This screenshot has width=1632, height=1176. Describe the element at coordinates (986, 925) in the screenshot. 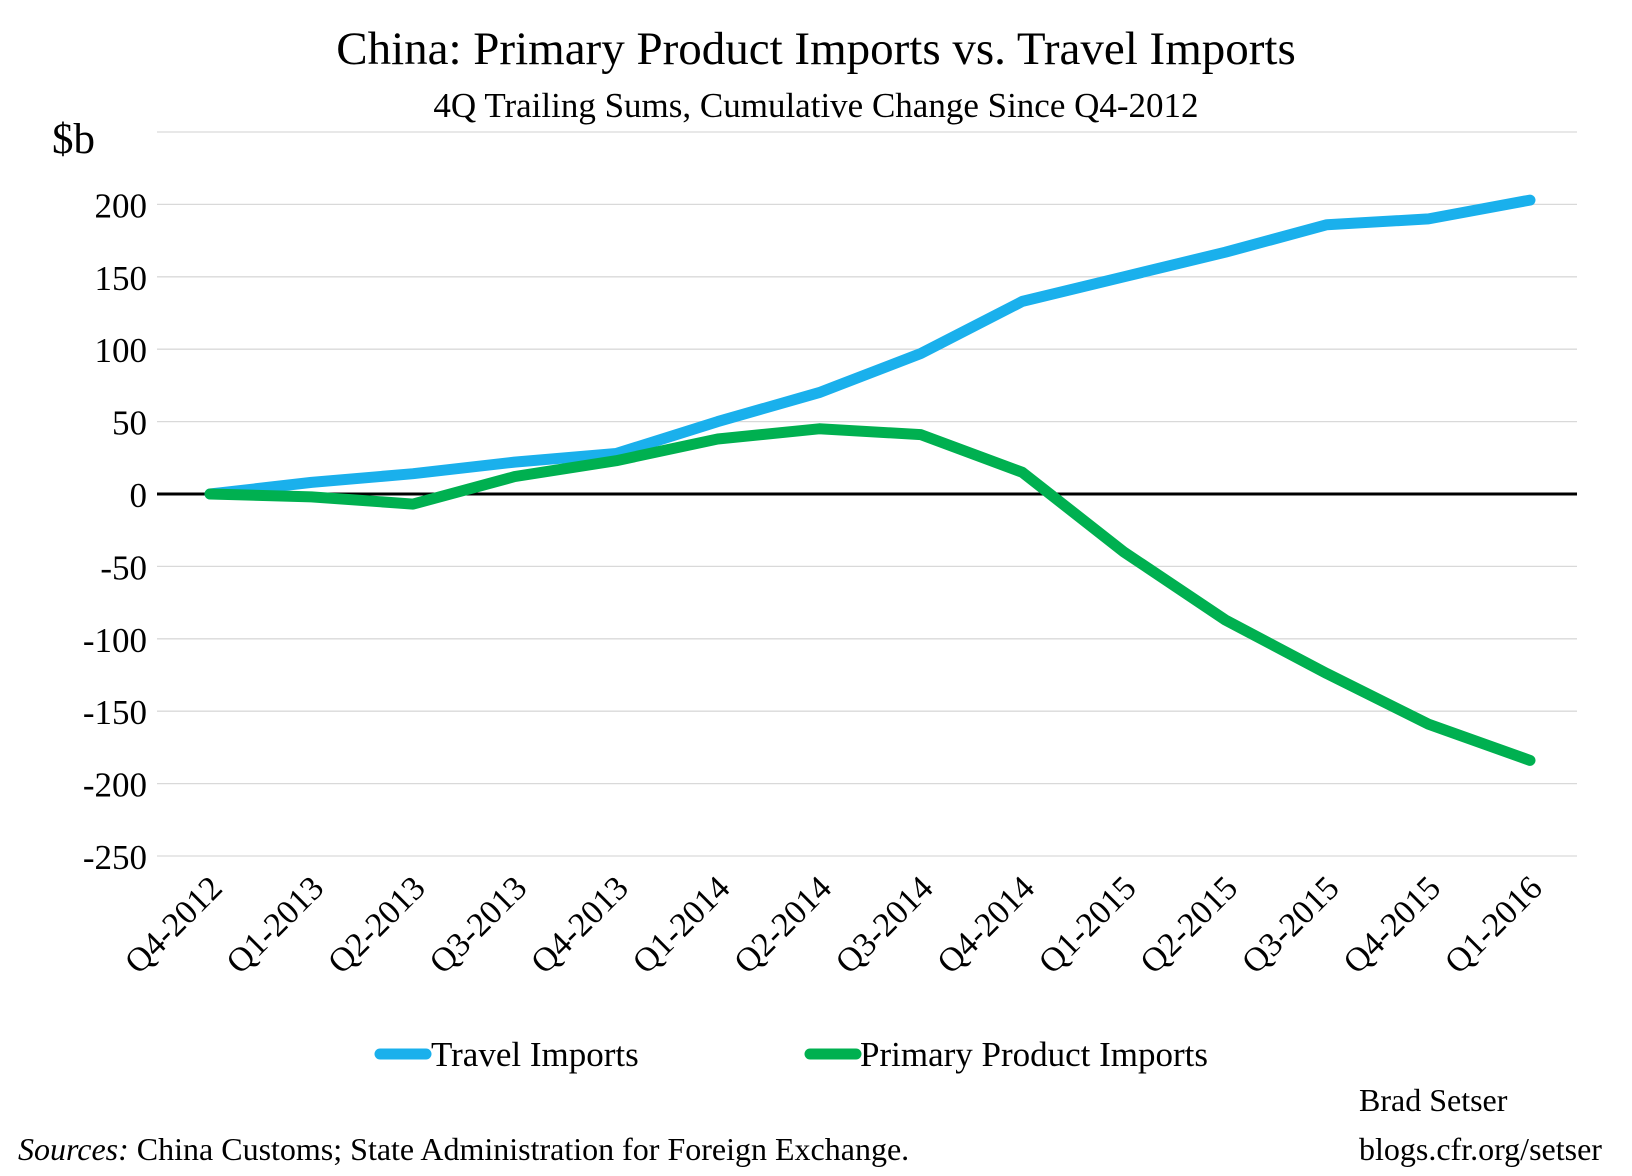

I see `x-tick-label: Q4-2014` at that location.